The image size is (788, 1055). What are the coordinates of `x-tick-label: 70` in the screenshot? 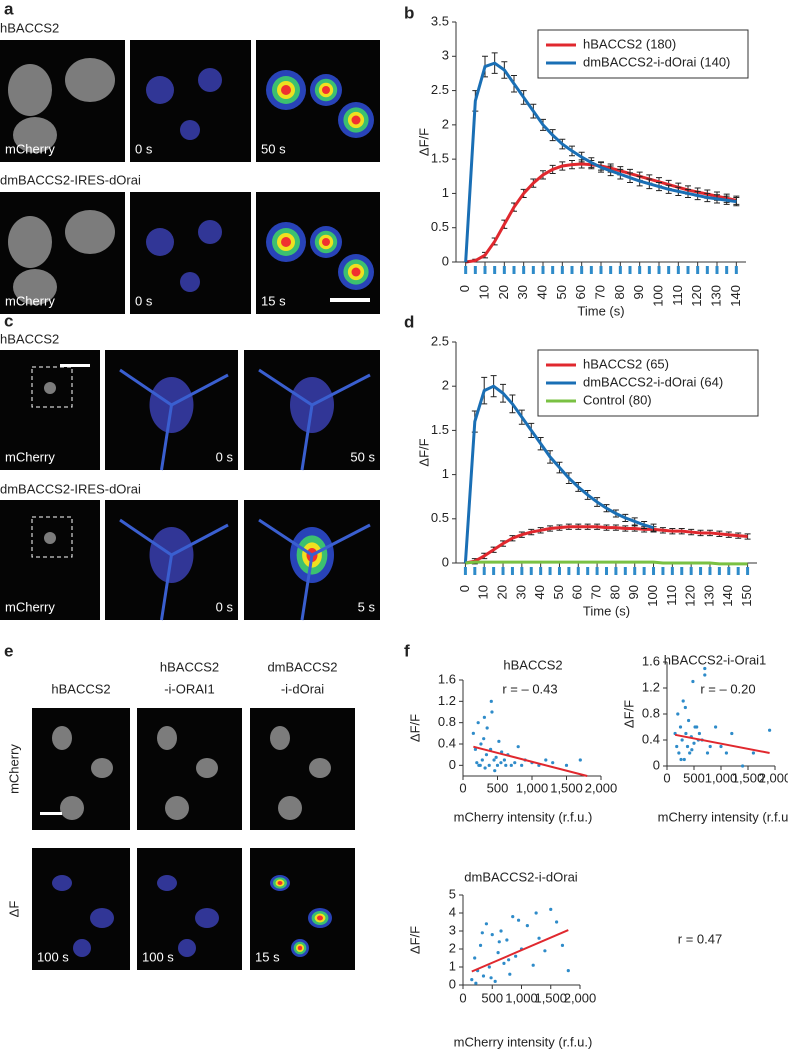 It's located at (596, 592).